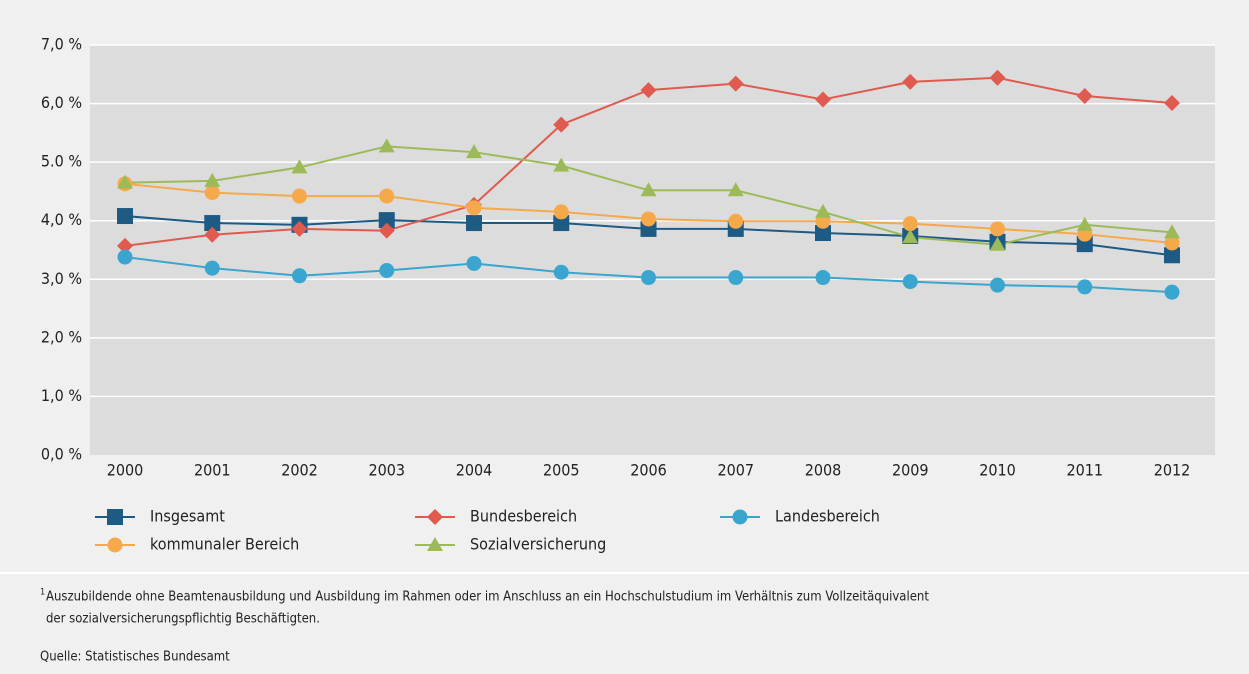 The image size is (1249, 674). What do you see at coordinates (386, 470) in the screenshot?
I see `x-tick-label: 2003` at bounding box center [386, 470].